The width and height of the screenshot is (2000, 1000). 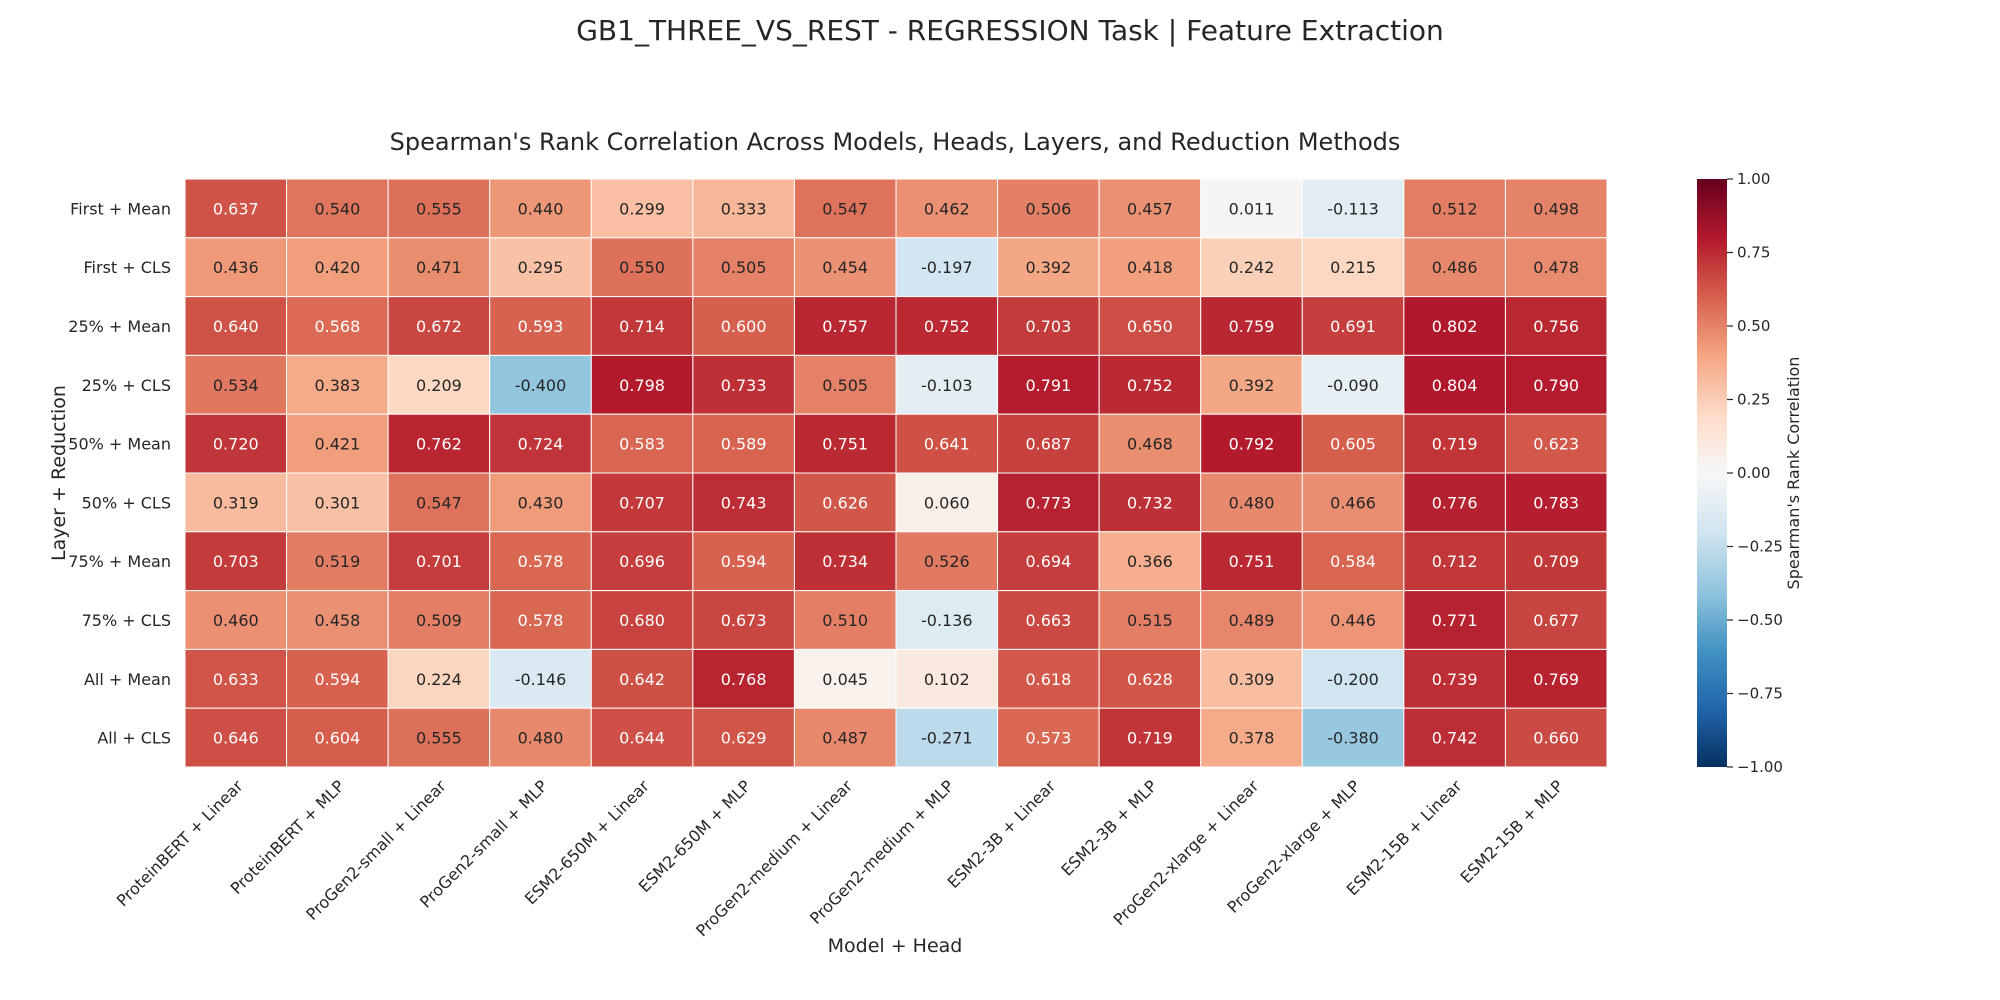 I want to click on column-tick-label: ESM2-3B + MLP, so click(x=1109, y=828).